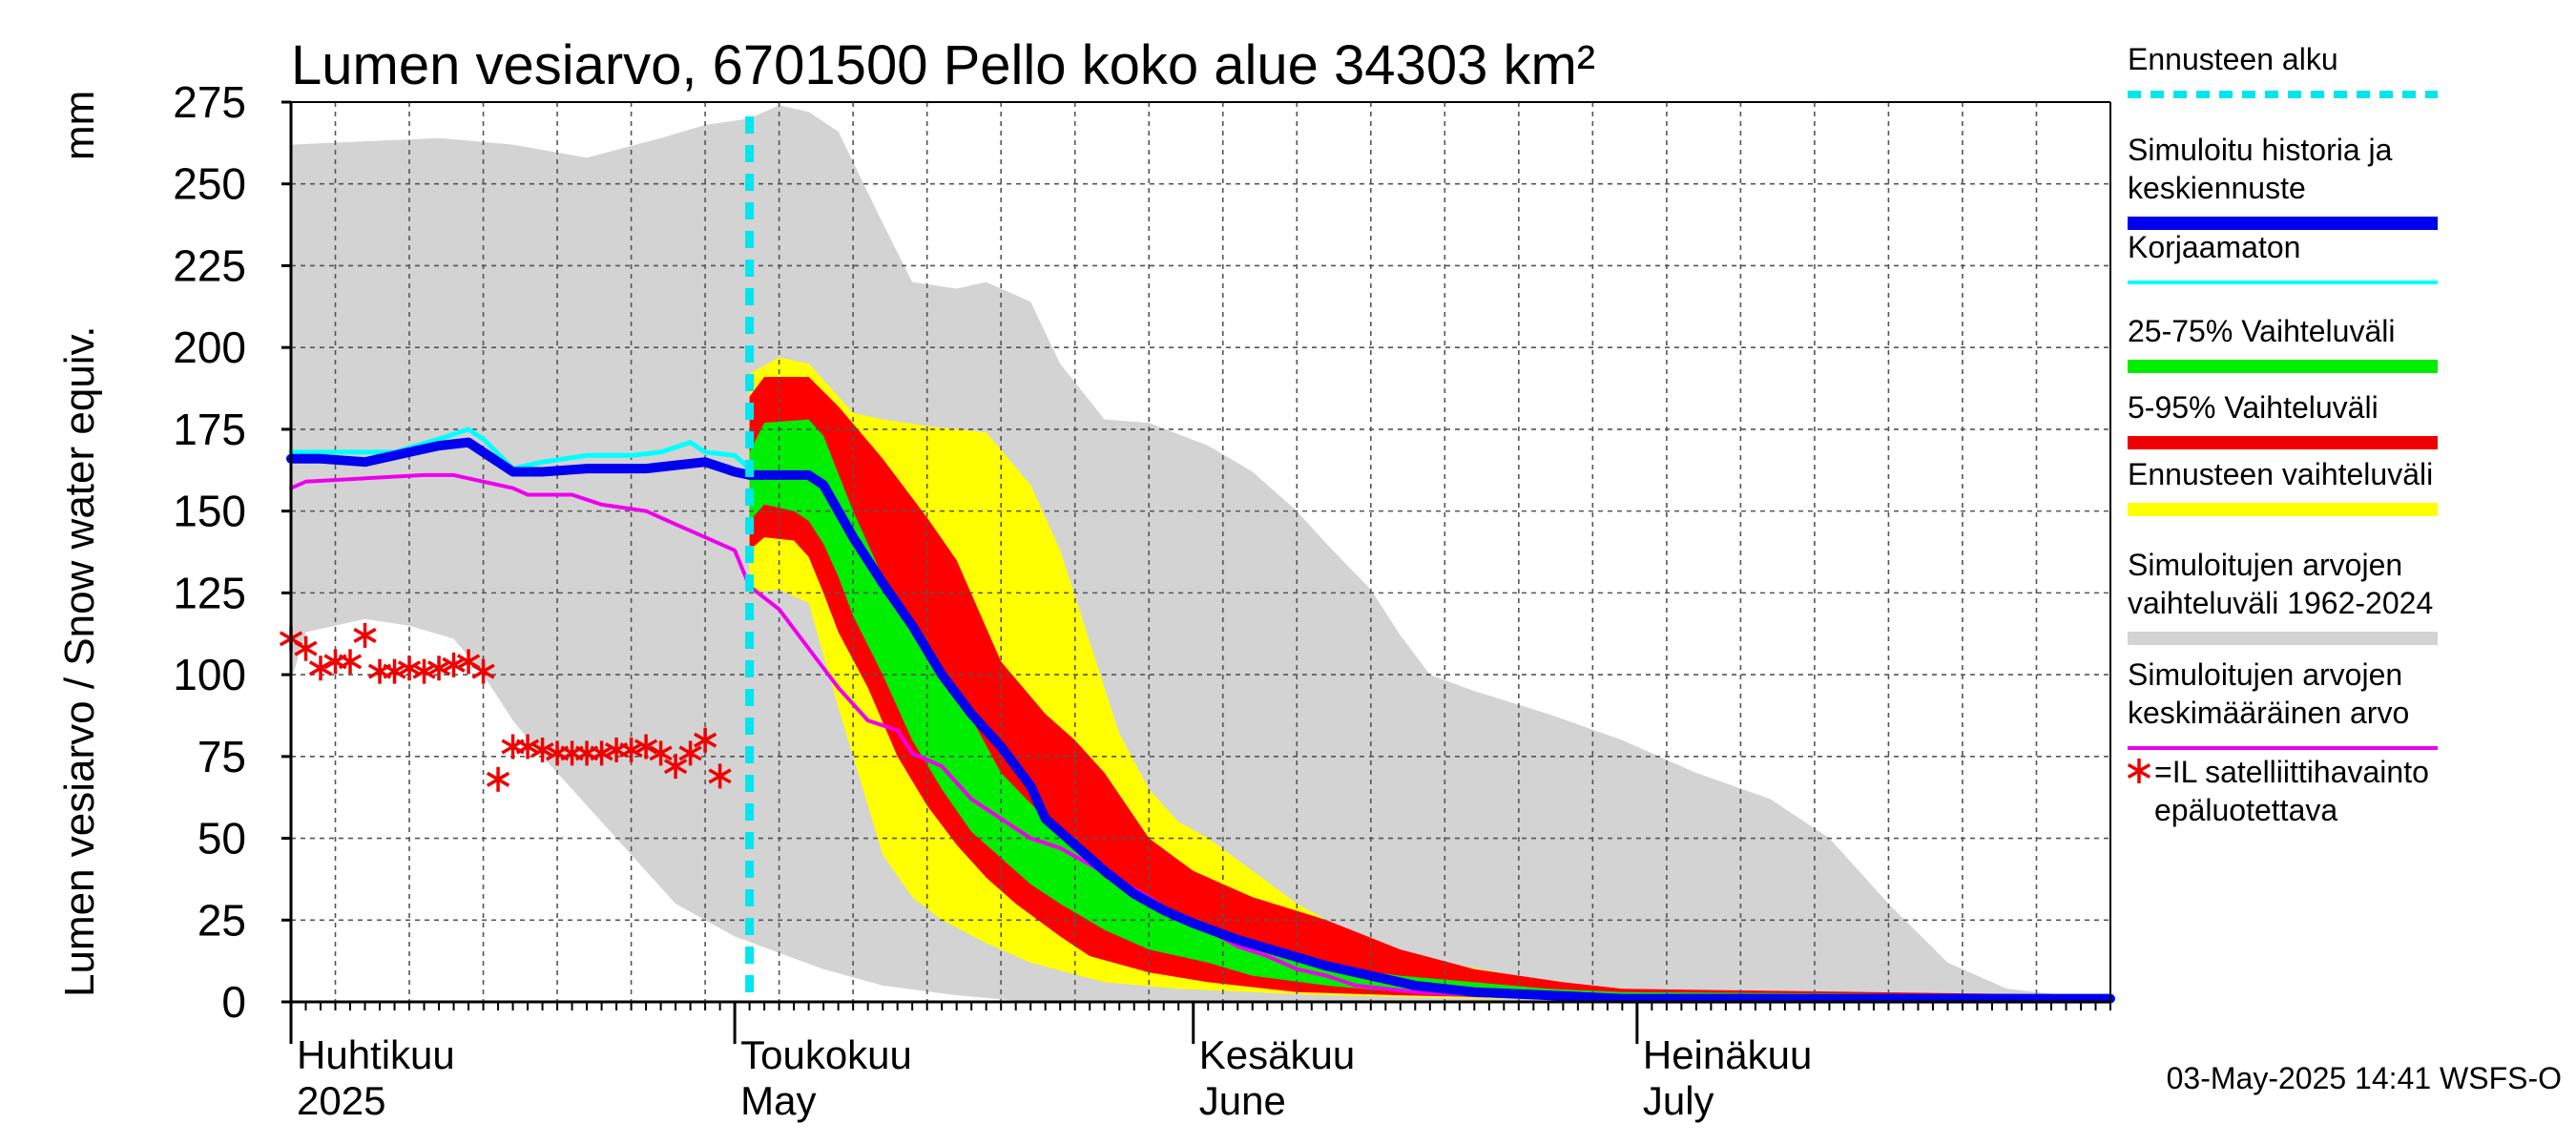 The image size is (2576, 1145). I want to click on y-tick-label: 125, so click(209, 592).